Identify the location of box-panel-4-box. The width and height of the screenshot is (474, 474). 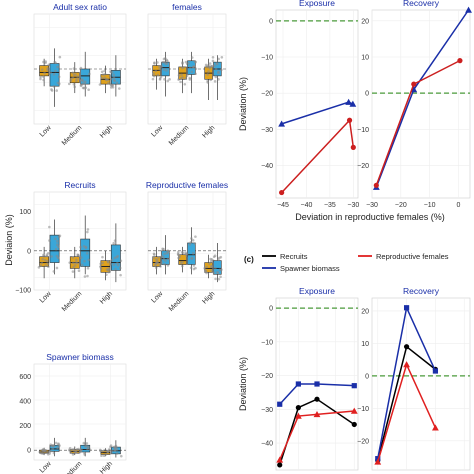
(182, 259).